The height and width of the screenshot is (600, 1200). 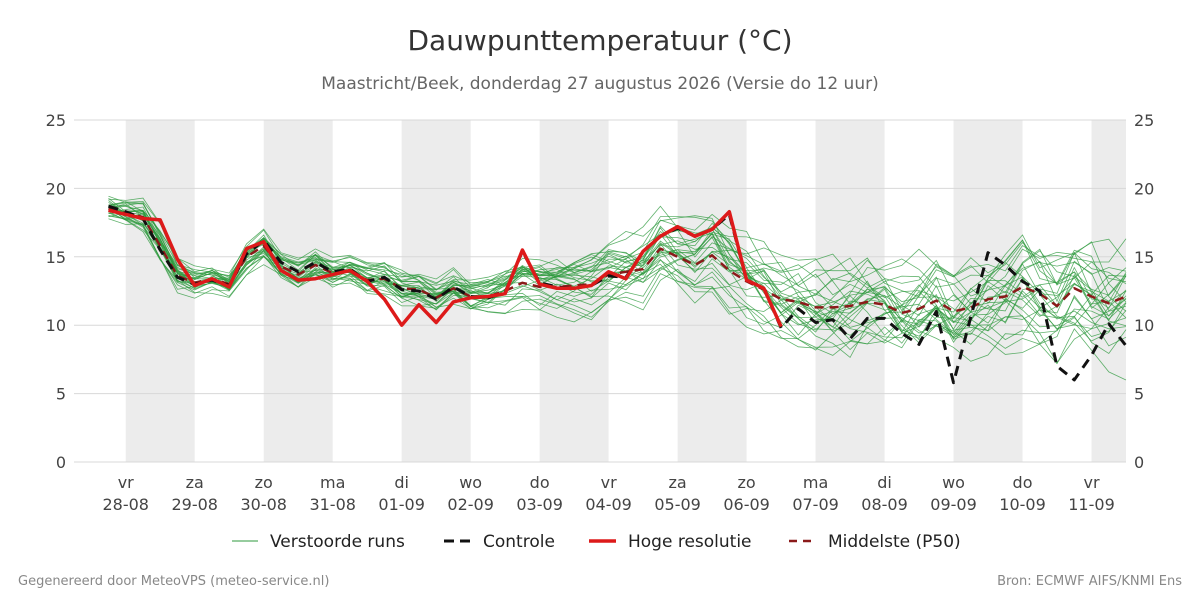 What do you see at coordinates (1144, 120) in the screenshot?
I see `y-tick-right-25: 25` at bounding box center [1144, 120].